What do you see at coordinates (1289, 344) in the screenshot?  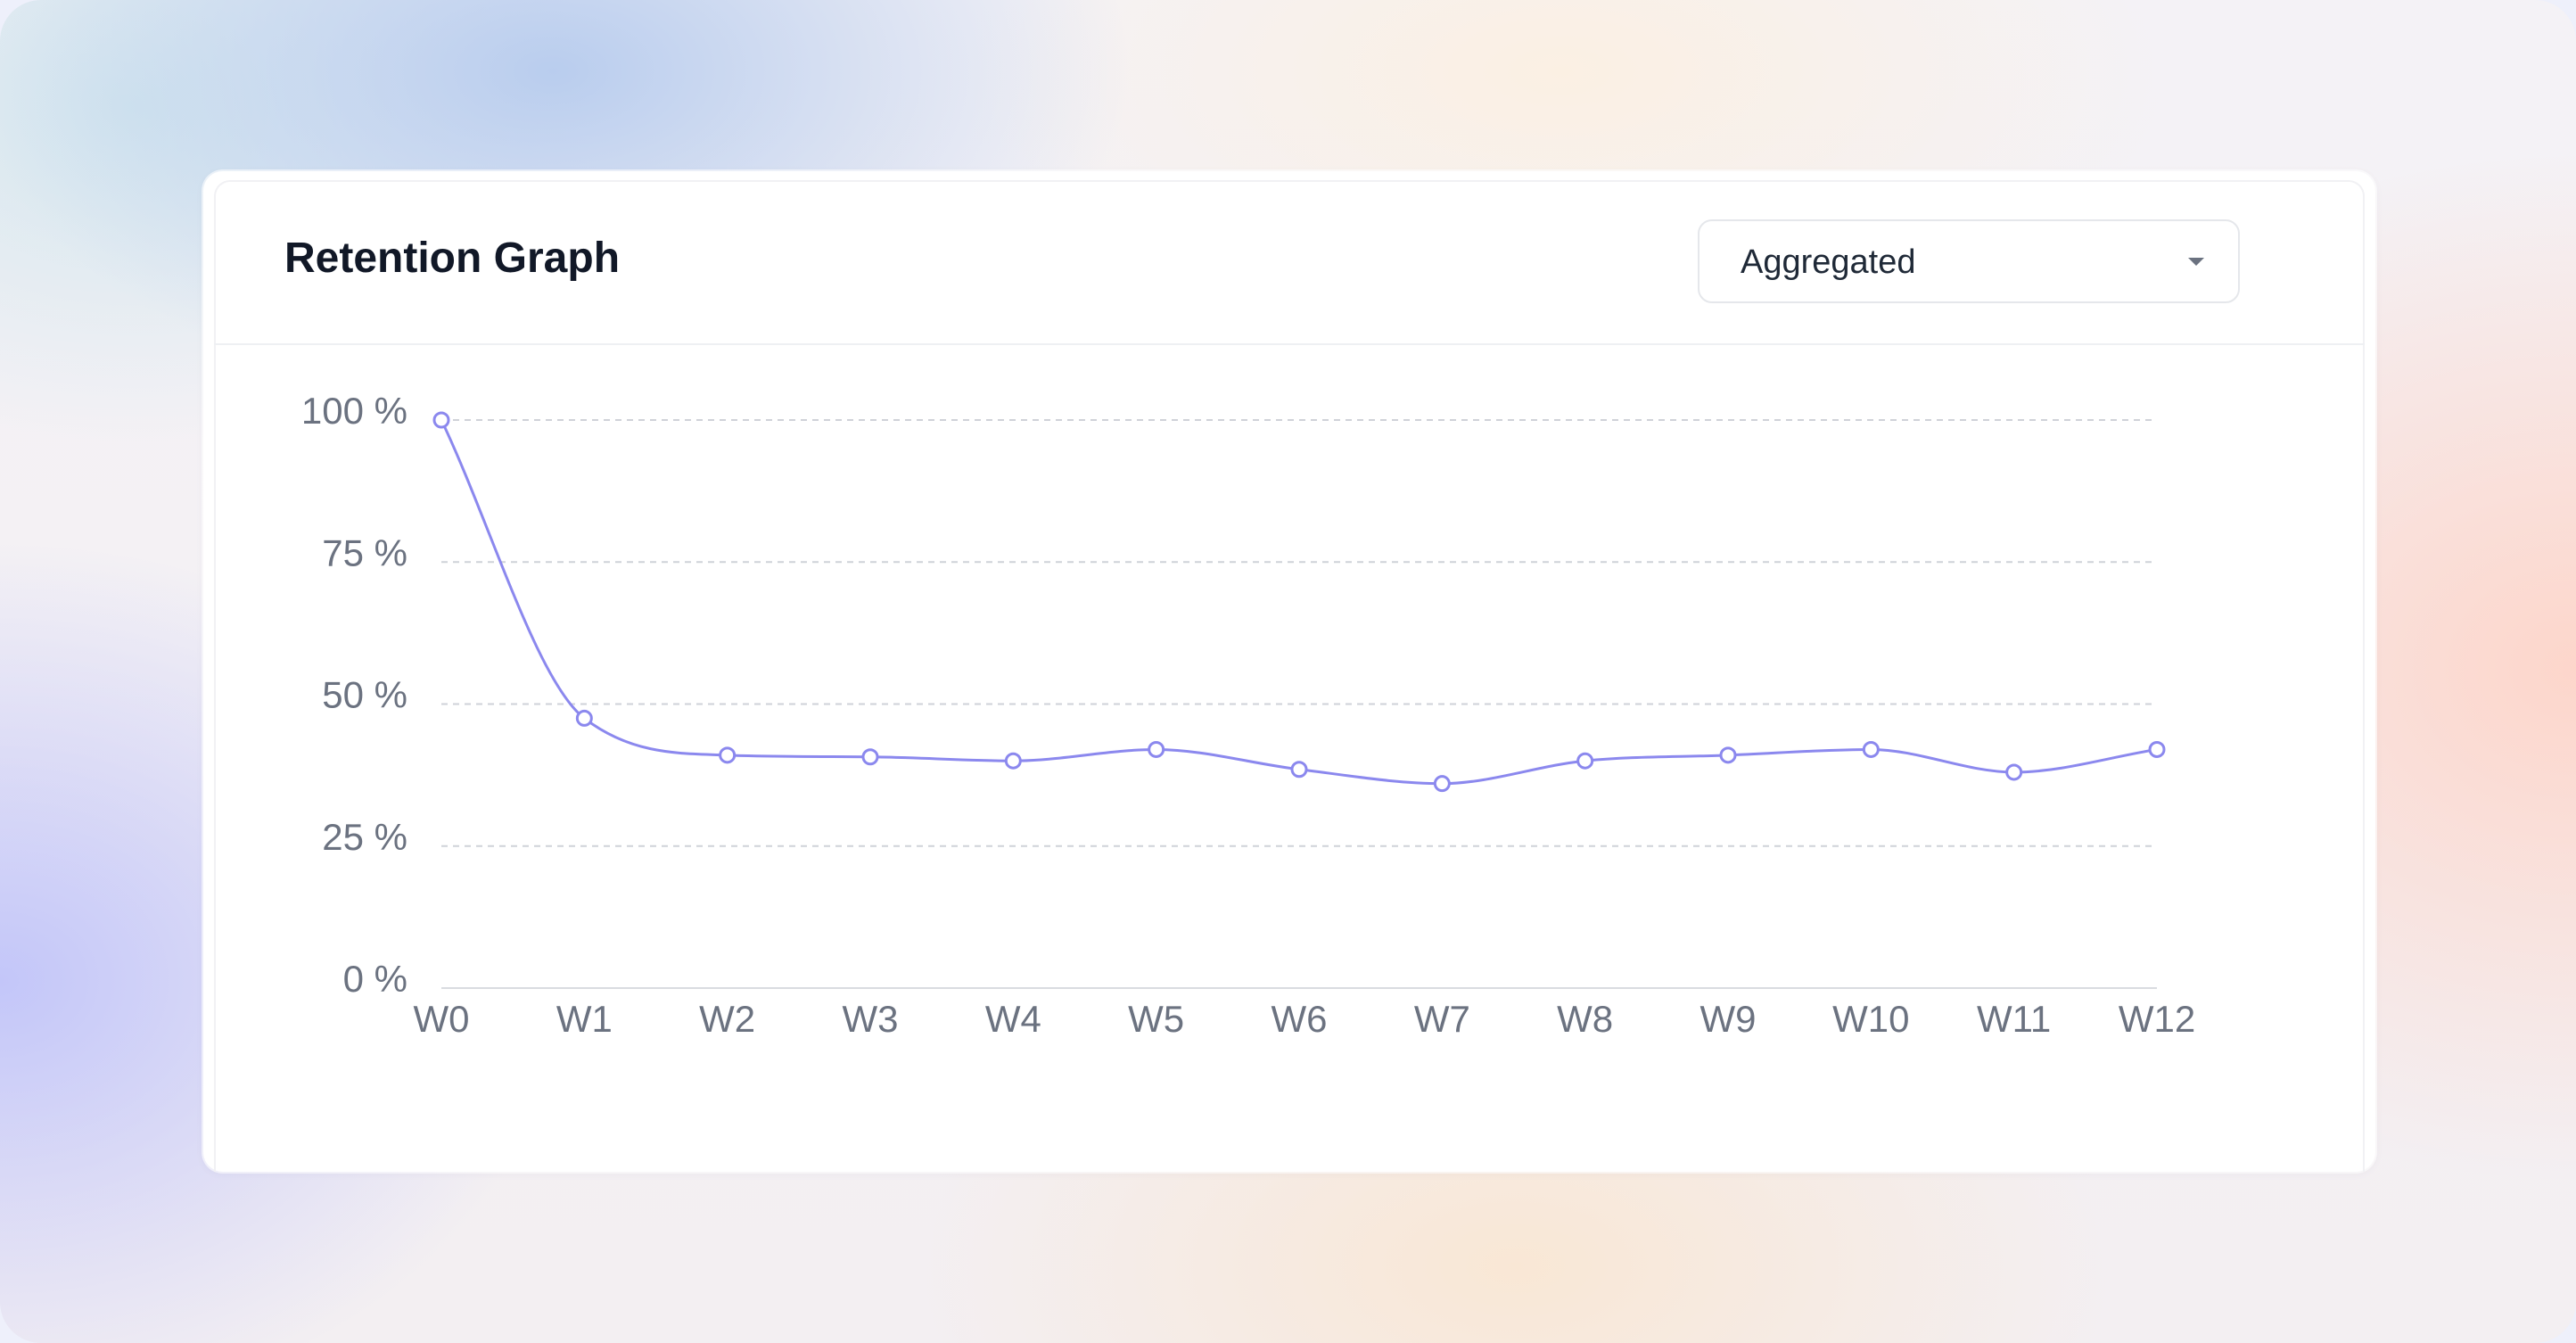 I see `header-divider` at bounding box center [1289, 344].